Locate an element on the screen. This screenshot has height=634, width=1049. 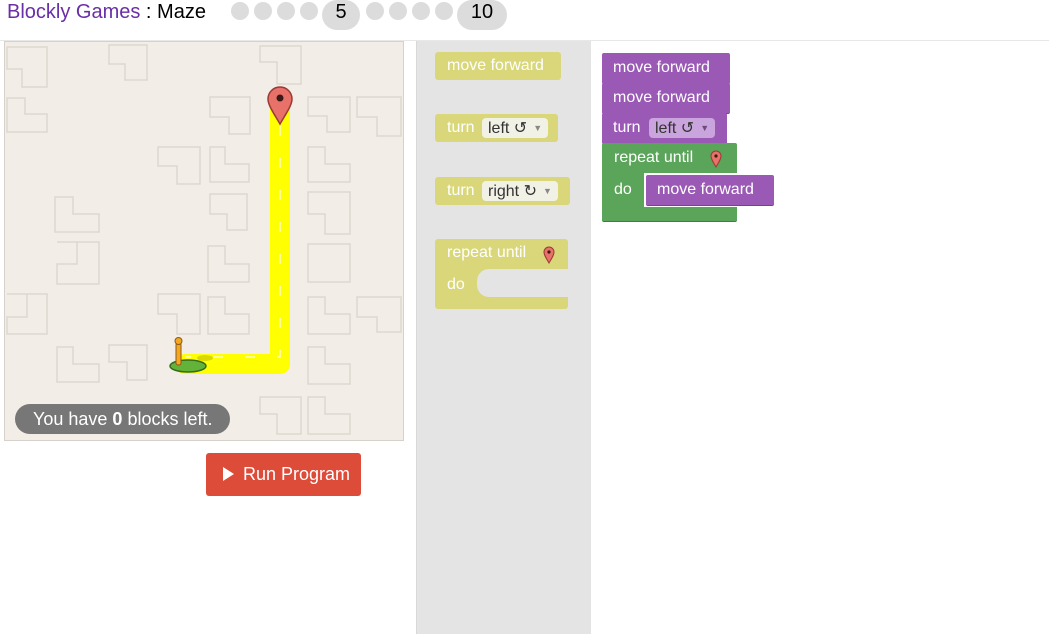
run-program-button: Run Program is located at coordinates (283, 474).